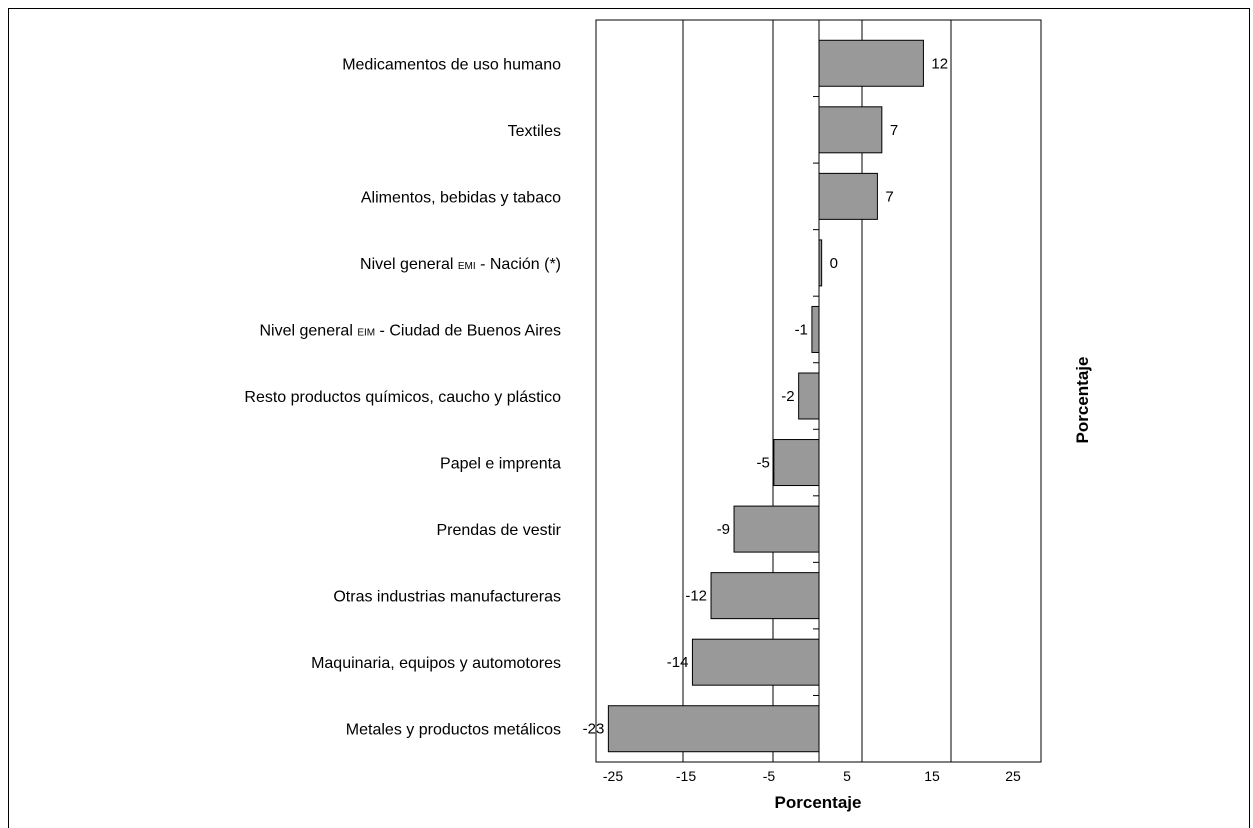 This screenshot has width=1253, height=828. Describe the element at coordinates (834, 263) in the screenshot. I see `value-label: 0` at that location.